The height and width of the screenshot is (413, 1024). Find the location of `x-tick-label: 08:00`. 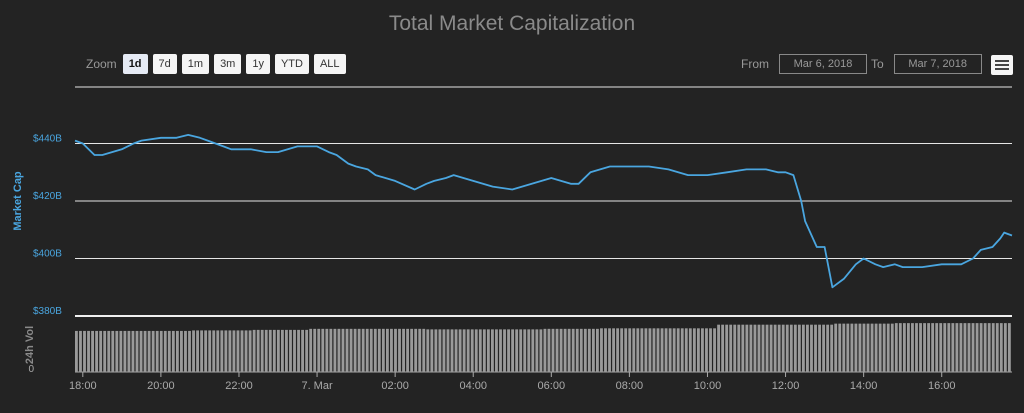

x-tick-label: 08:00 is located at coordinates (630, 386).